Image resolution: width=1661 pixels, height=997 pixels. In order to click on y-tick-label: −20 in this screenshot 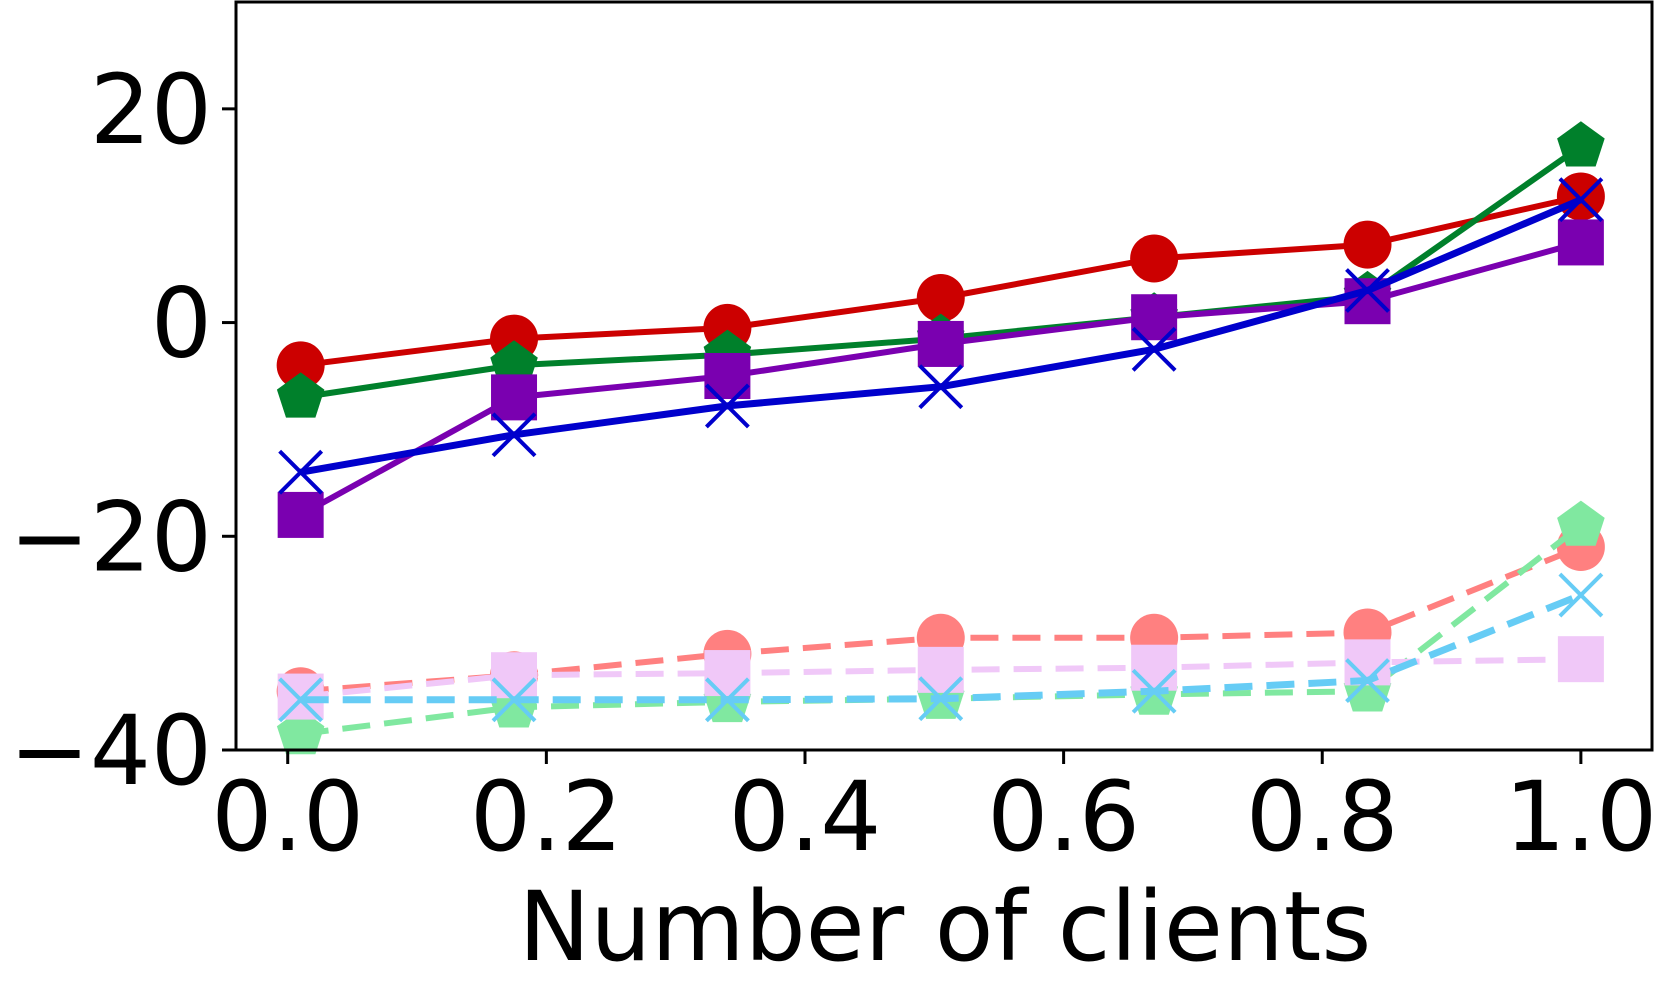, I will do `click(110, 537)`.